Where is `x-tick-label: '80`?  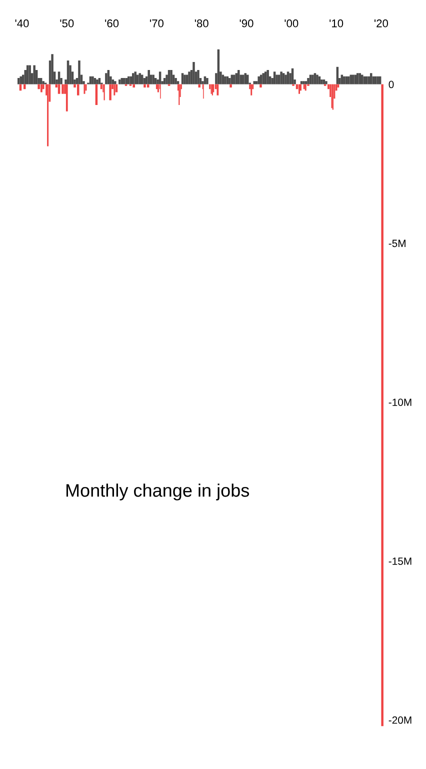
x-tick-label: '80 is located at coordinates (201, 23).